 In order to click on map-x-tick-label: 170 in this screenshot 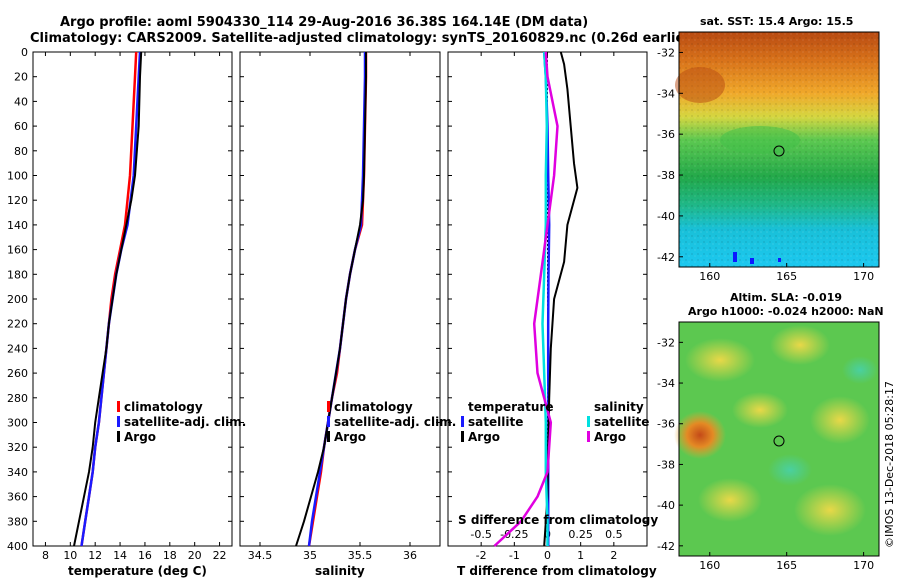, I will do `click(863, 565)`.